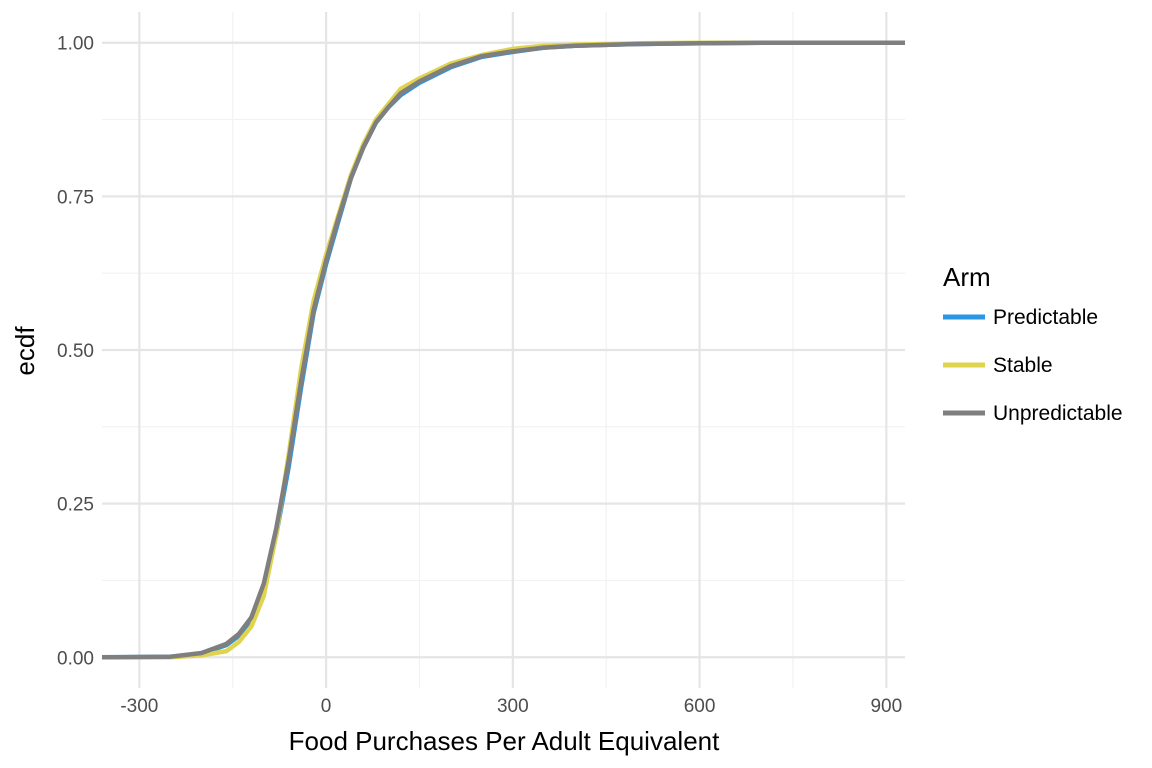 This screenshot has width=1152, height=768. I want to click on legend-label-stable: Stable, so click(1023, 365).